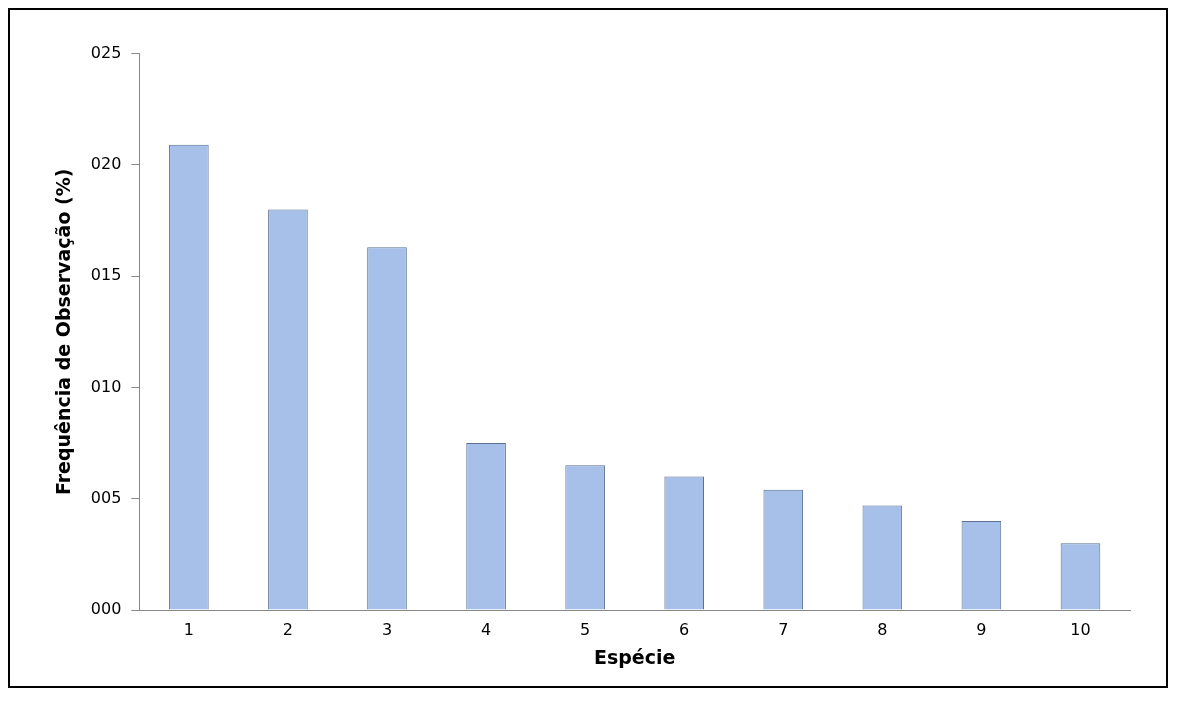 The height and width of the screenshot is (706, 1182). Describe the element at coordinates (288, 629) in the screenshot. I see `x-tick-label: 2` at that location.